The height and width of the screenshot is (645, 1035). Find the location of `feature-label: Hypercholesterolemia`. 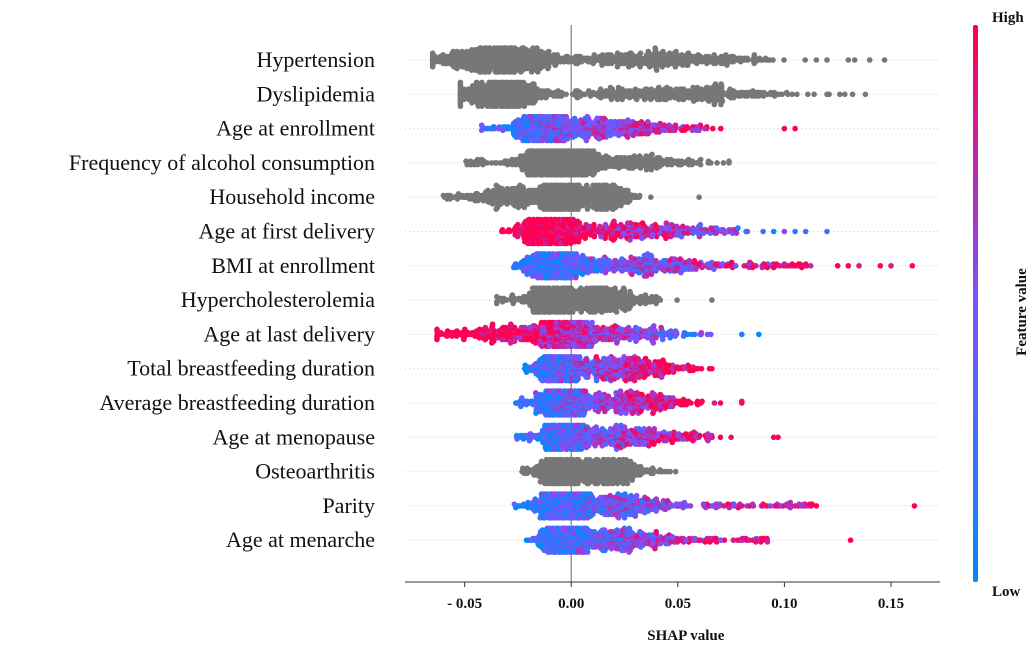

feature-label: Hypercholesterolemia is located at coordinates (278, 299).